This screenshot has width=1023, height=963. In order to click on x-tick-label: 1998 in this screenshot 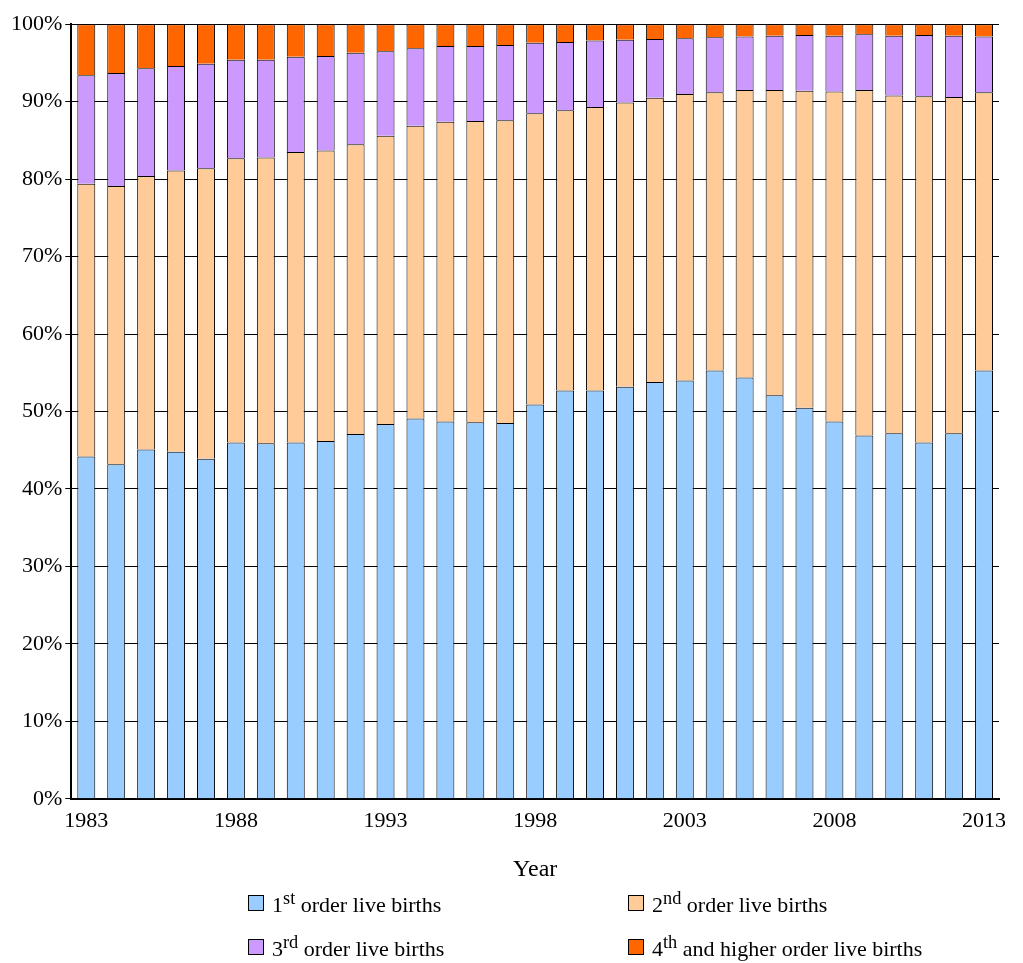, I will do `click(535, 819)`.